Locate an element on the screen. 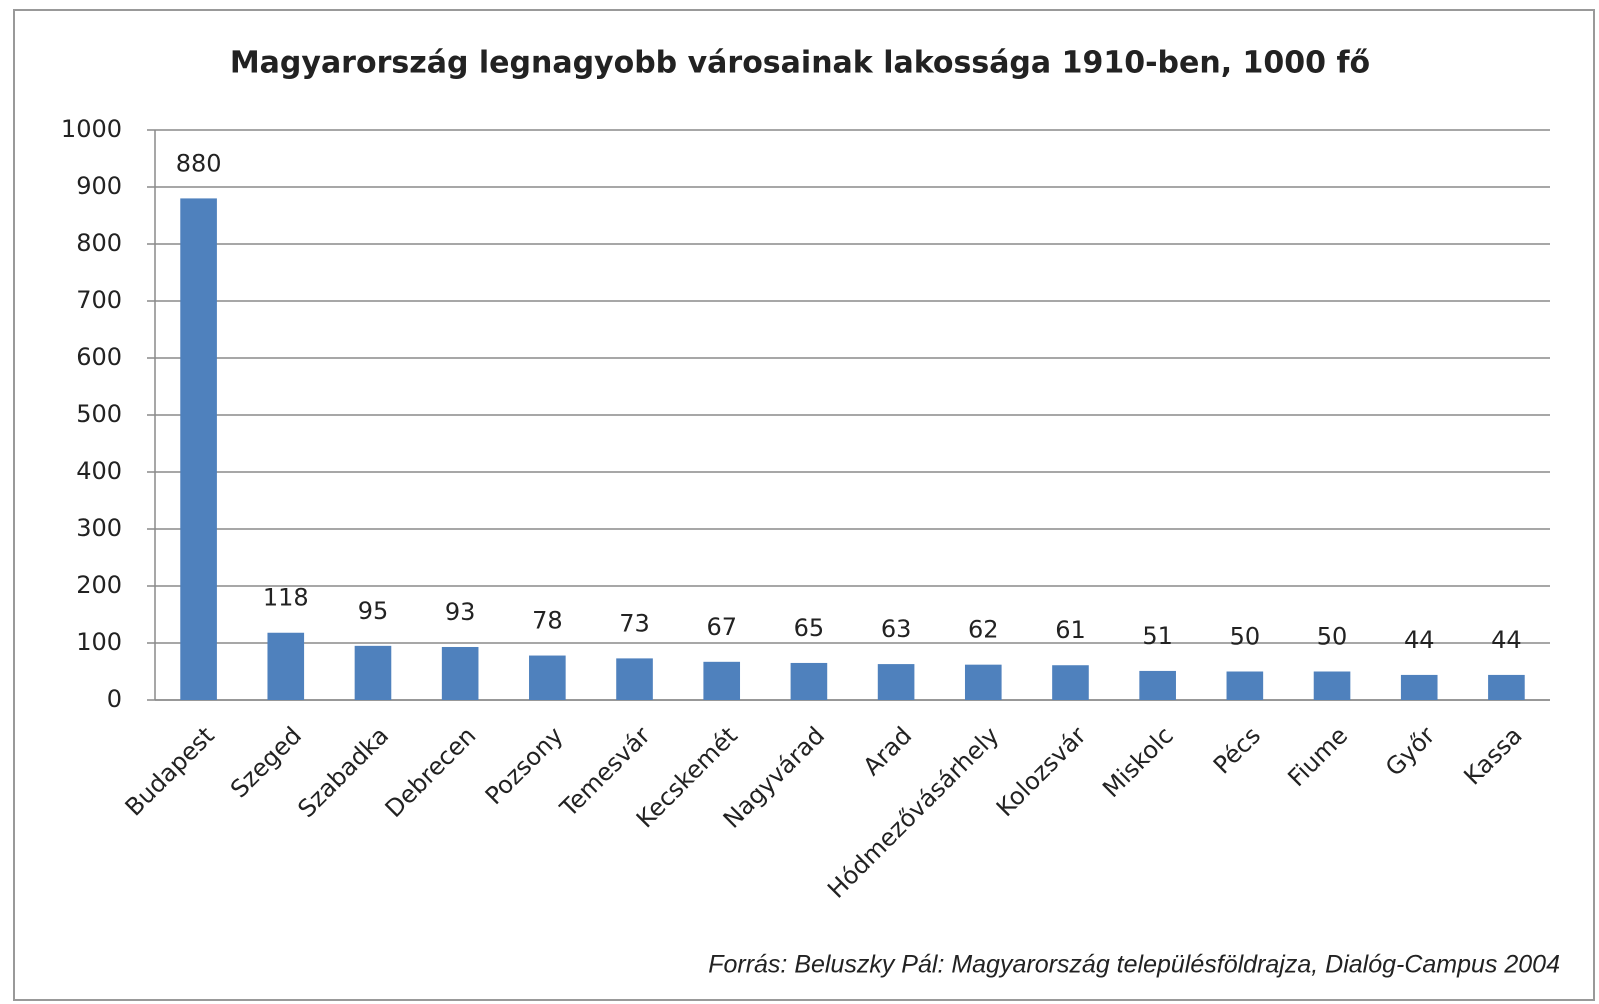 This screenshot has height=1004, width=1599. data-label: 51 is located at coordinates (1157, 636).